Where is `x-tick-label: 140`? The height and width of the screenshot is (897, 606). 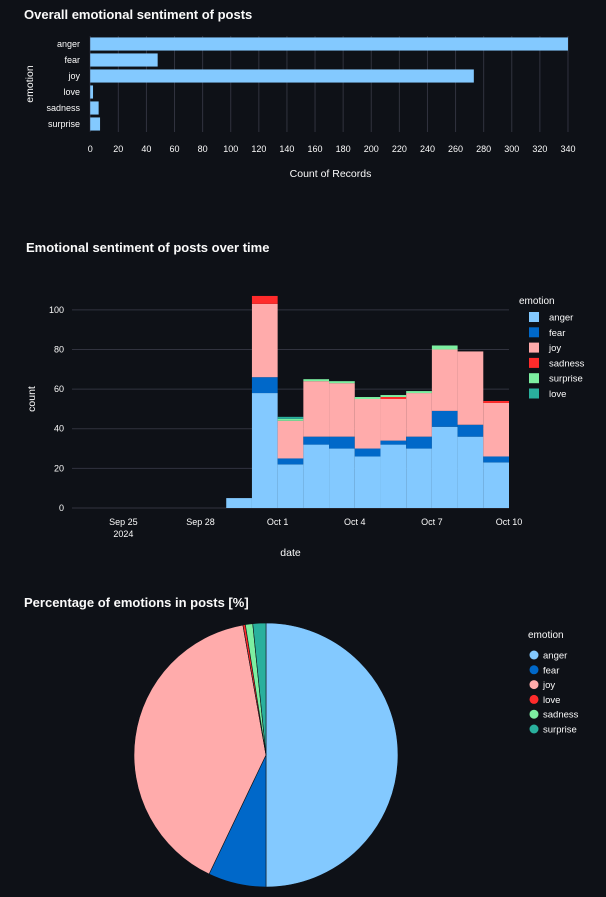 x-tick-label: 140 is located at coordinates (286, 149).